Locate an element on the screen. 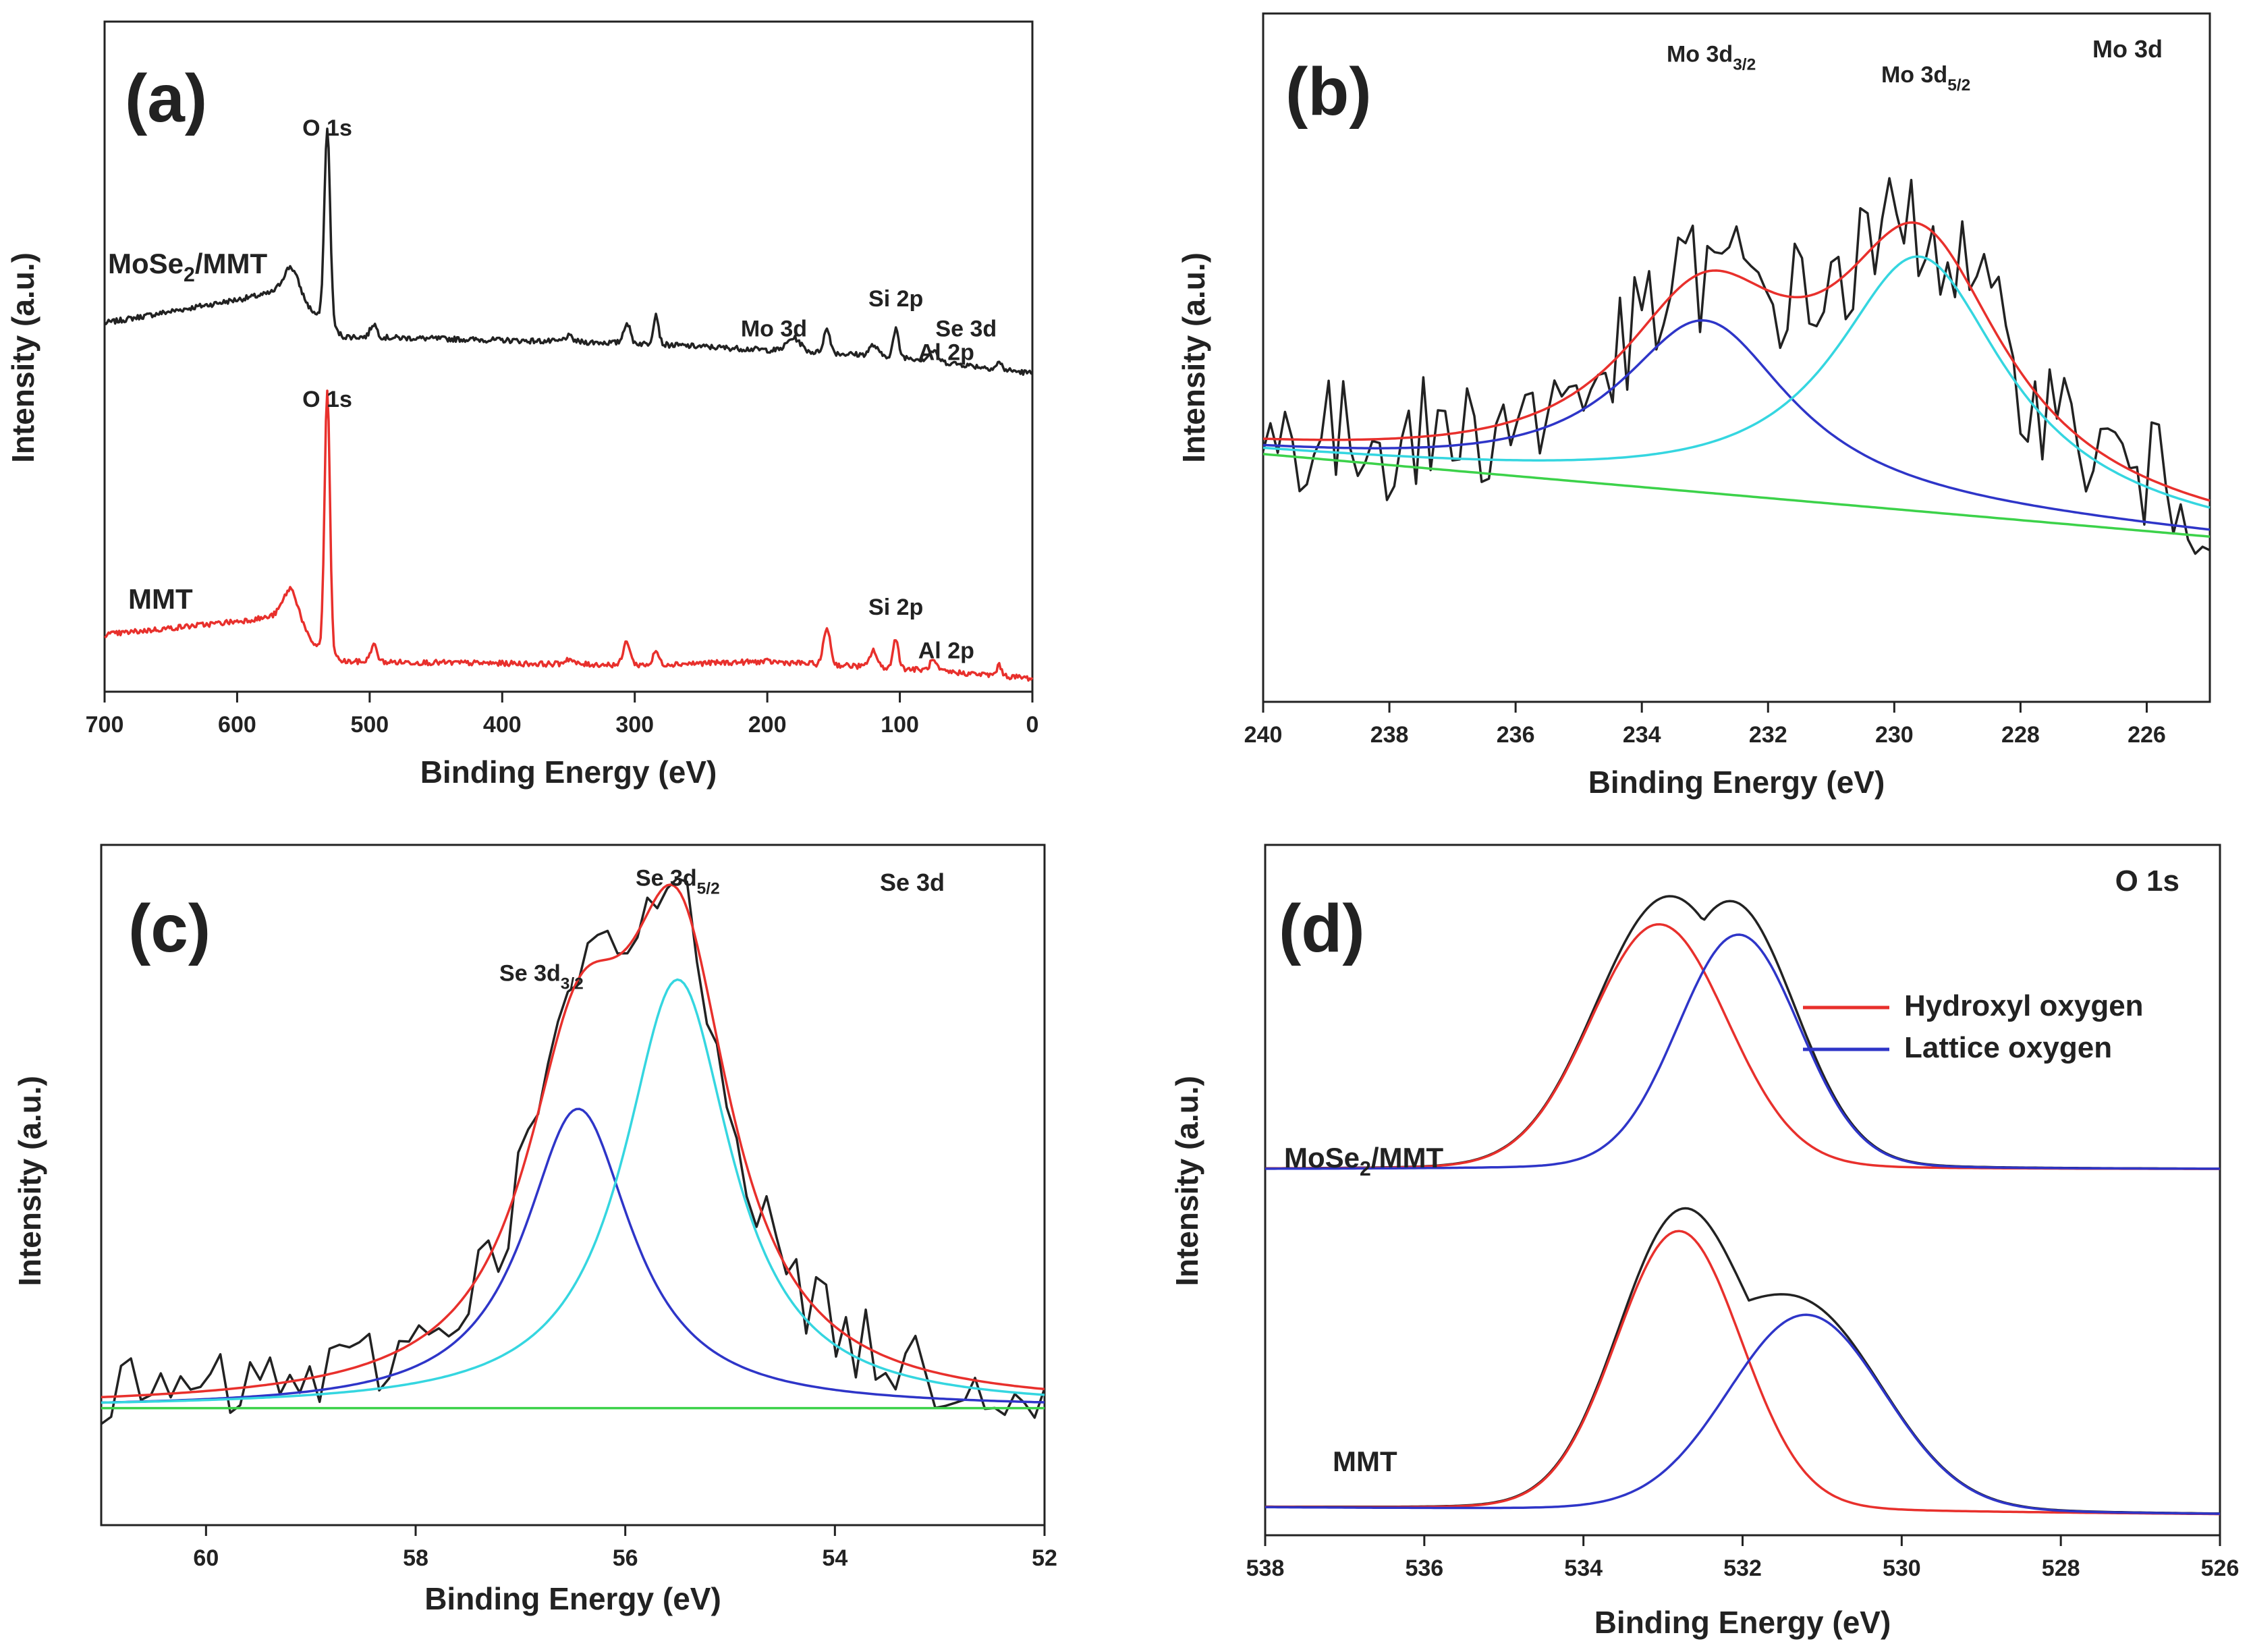 Image resolution: width=2251 pixels, height=1652 pixels. series-label-mose2-mmt-sub: 2 is located at coordinates (189, 275).